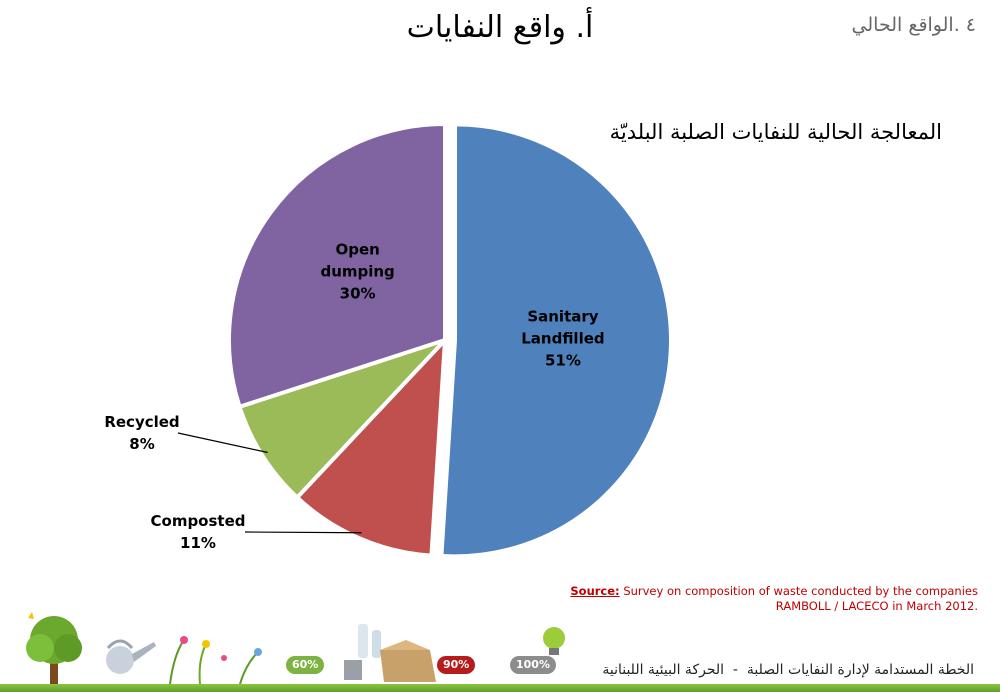 This screenshot has width=1000, height=692. Describe the element at coordinates (500, 688) in the screenshot. I see `footer-band` at that location.